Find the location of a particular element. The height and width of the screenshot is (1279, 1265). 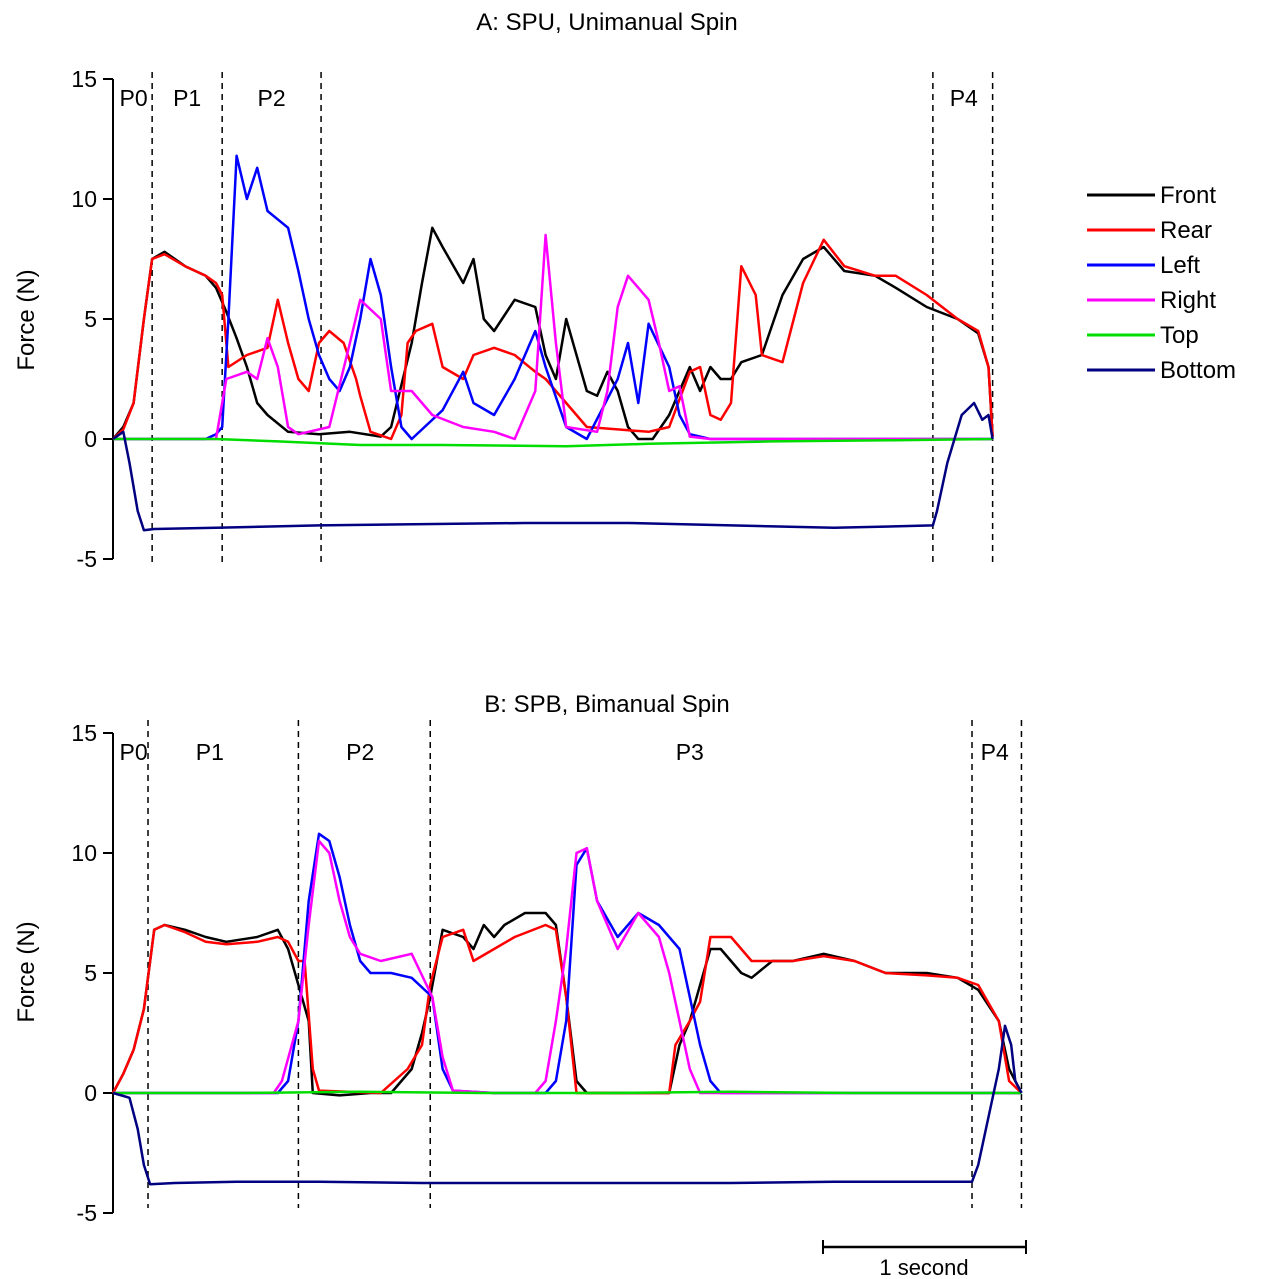

scale-bar: 1 second is located at coordinates (924, 1259).